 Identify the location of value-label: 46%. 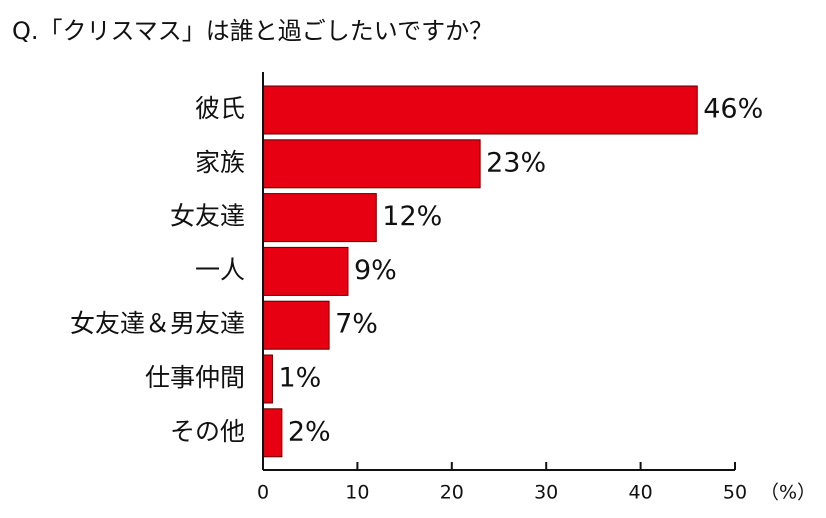
(733, 109).